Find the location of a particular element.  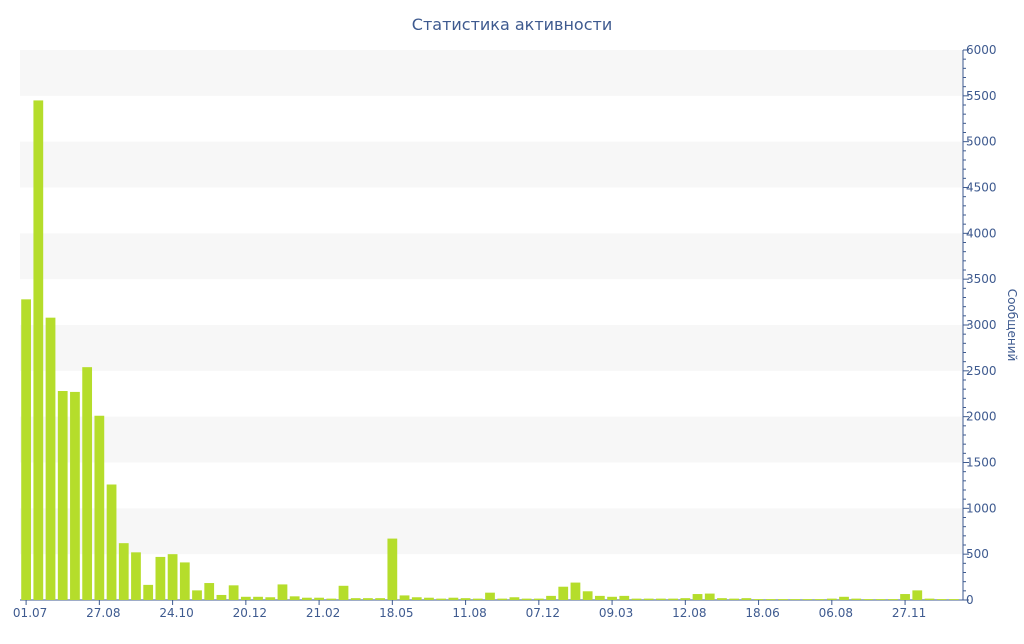

y-tick-label: 4000 is located at coordinates (981, 233).